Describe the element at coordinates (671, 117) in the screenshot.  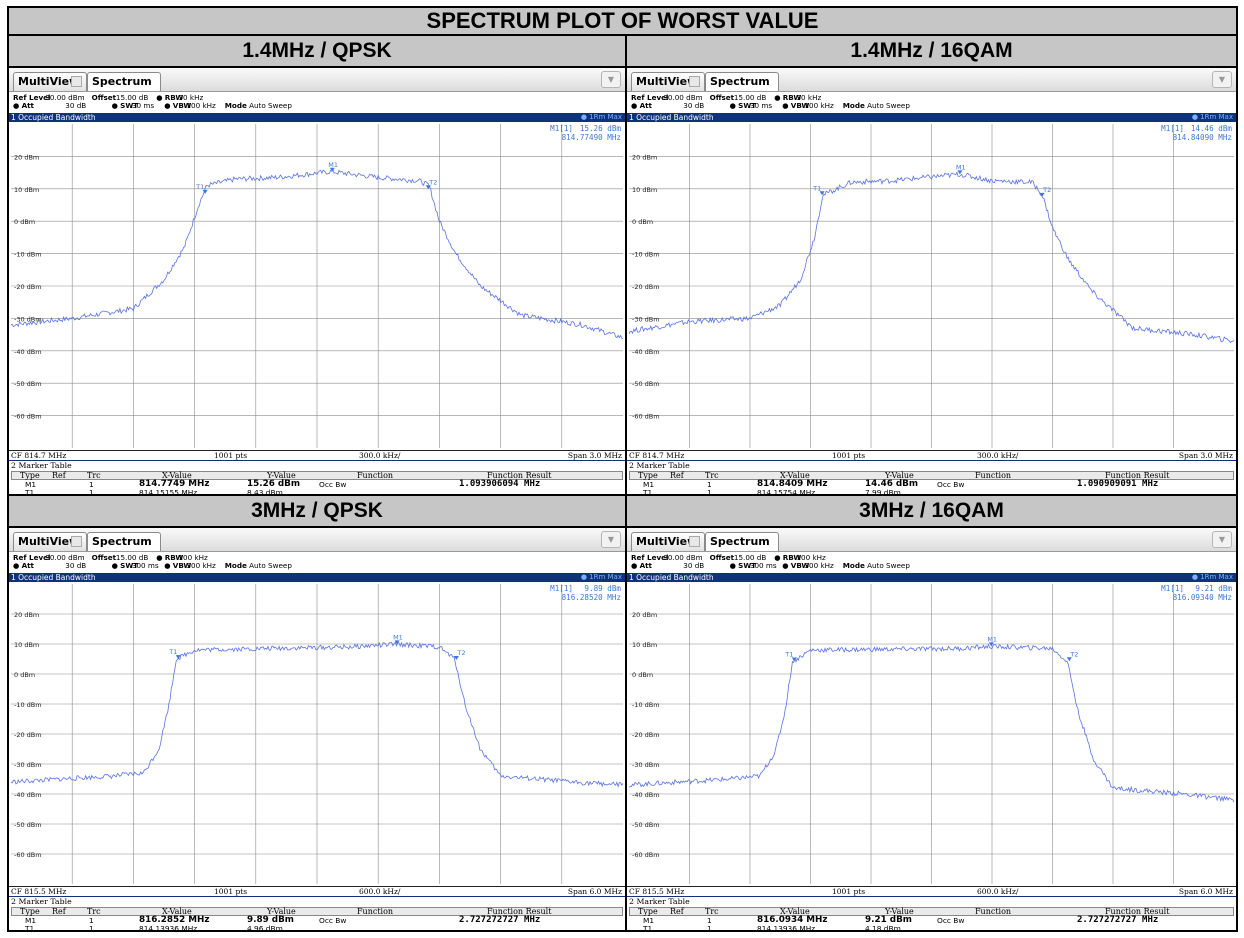
I see `measurement-title: 1 Occupied Bandwidth` at that location.